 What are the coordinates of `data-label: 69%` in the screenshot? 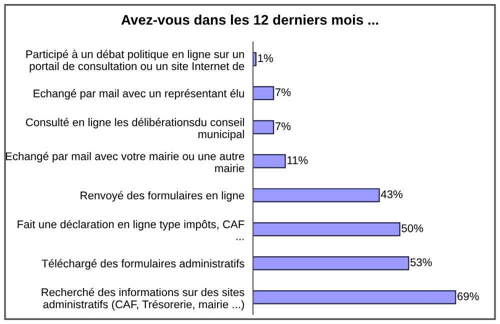 It's located at (468, 296).